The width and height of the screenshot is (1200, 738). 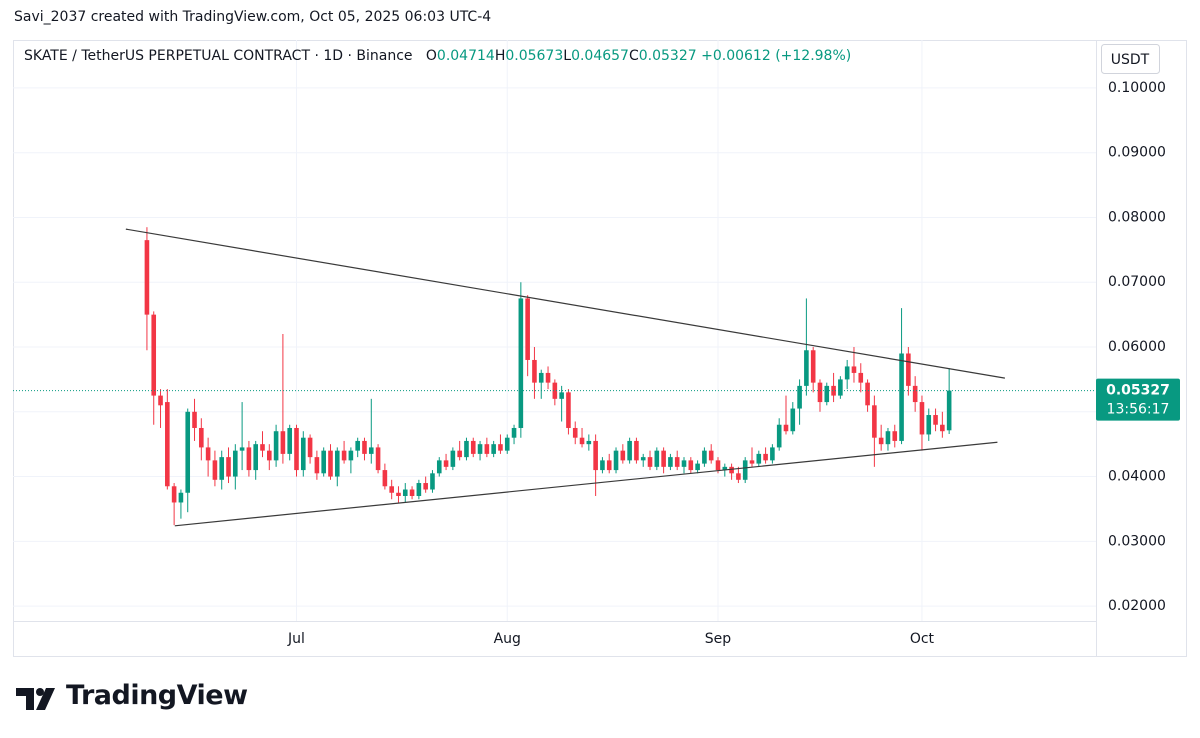 I want to click on y-tick-label: 0.07000, so click(x=1137, y=282).